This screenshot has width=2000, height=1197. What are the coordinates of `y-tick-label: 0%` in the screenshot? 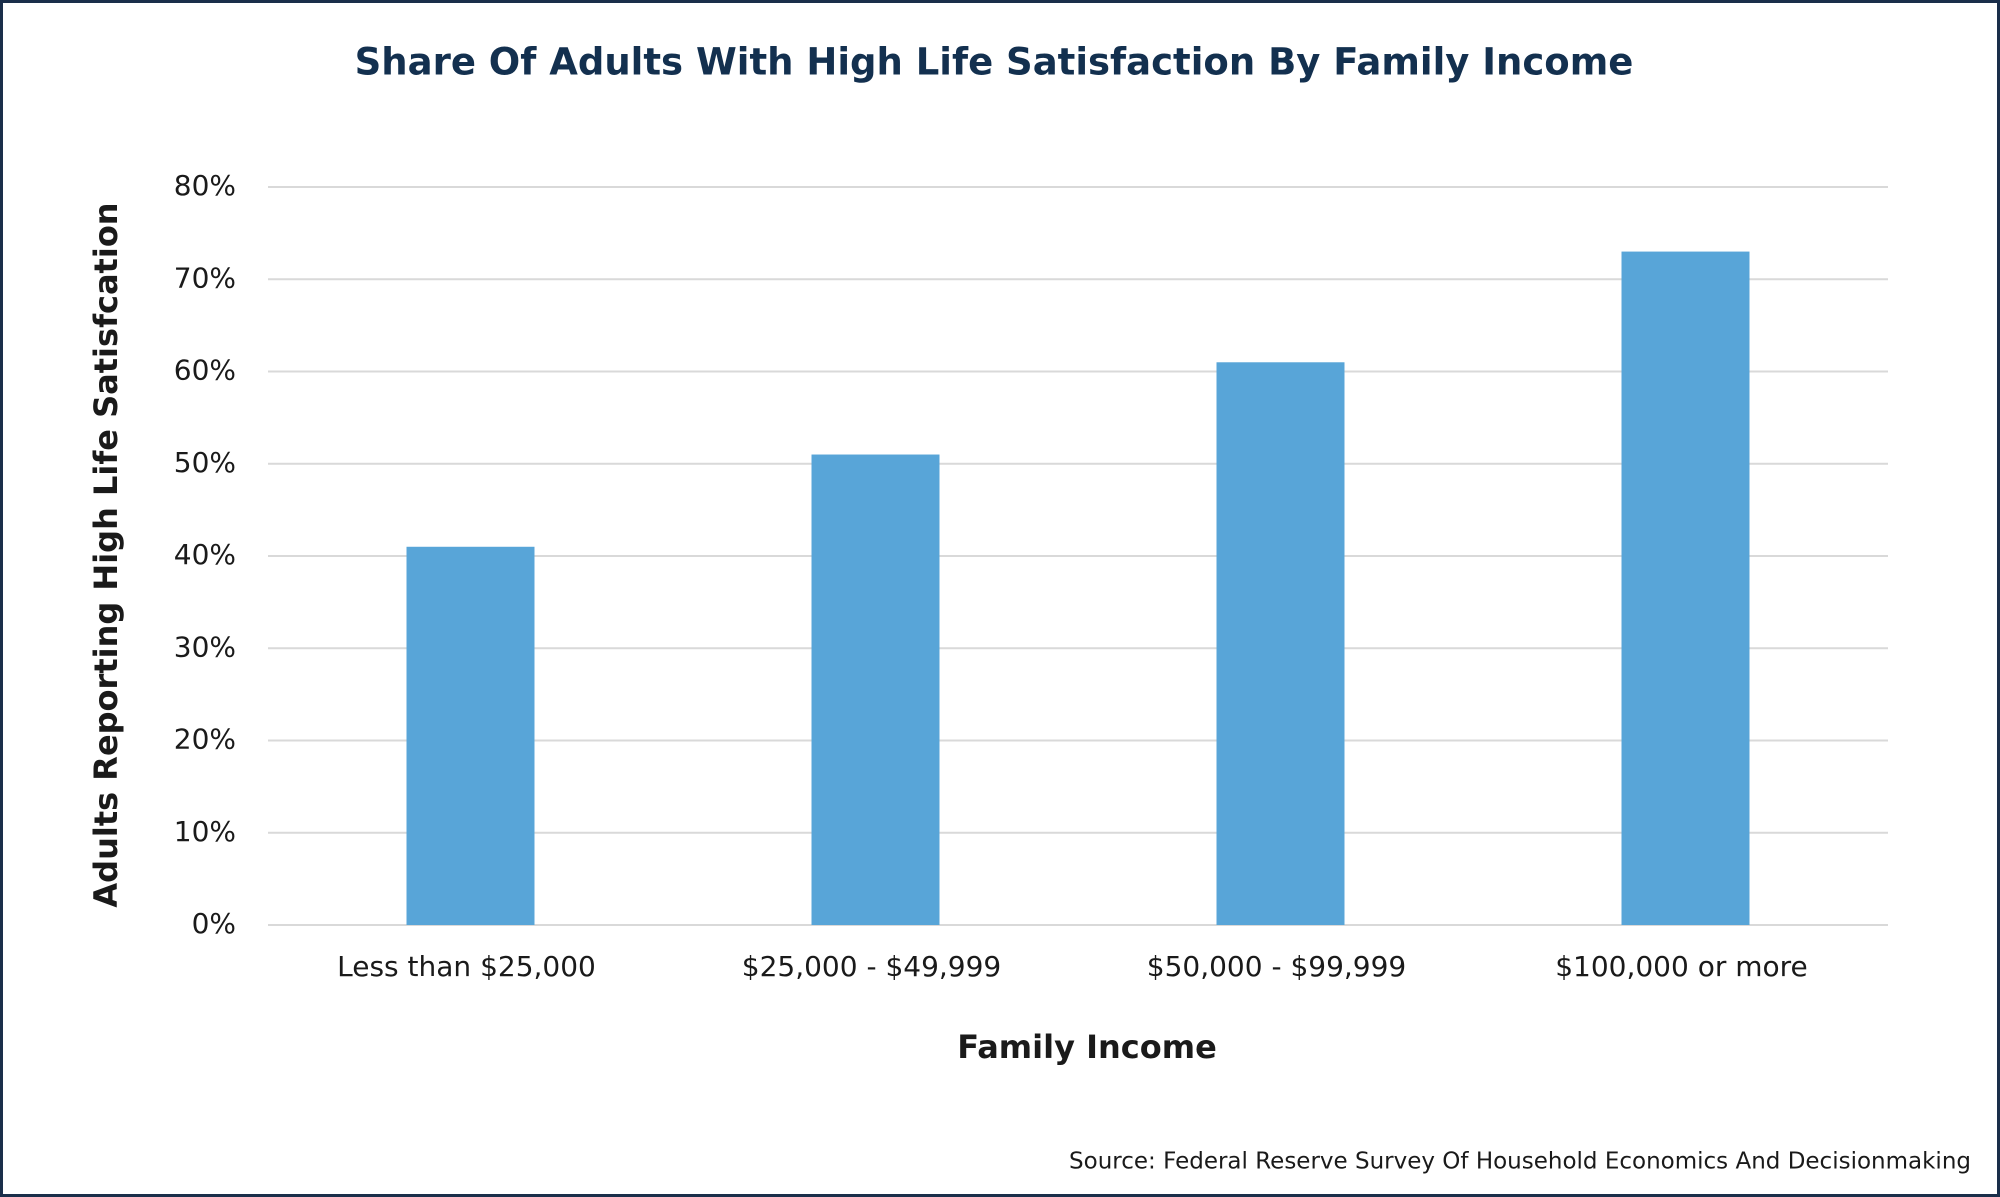 It's located at (214, 923).